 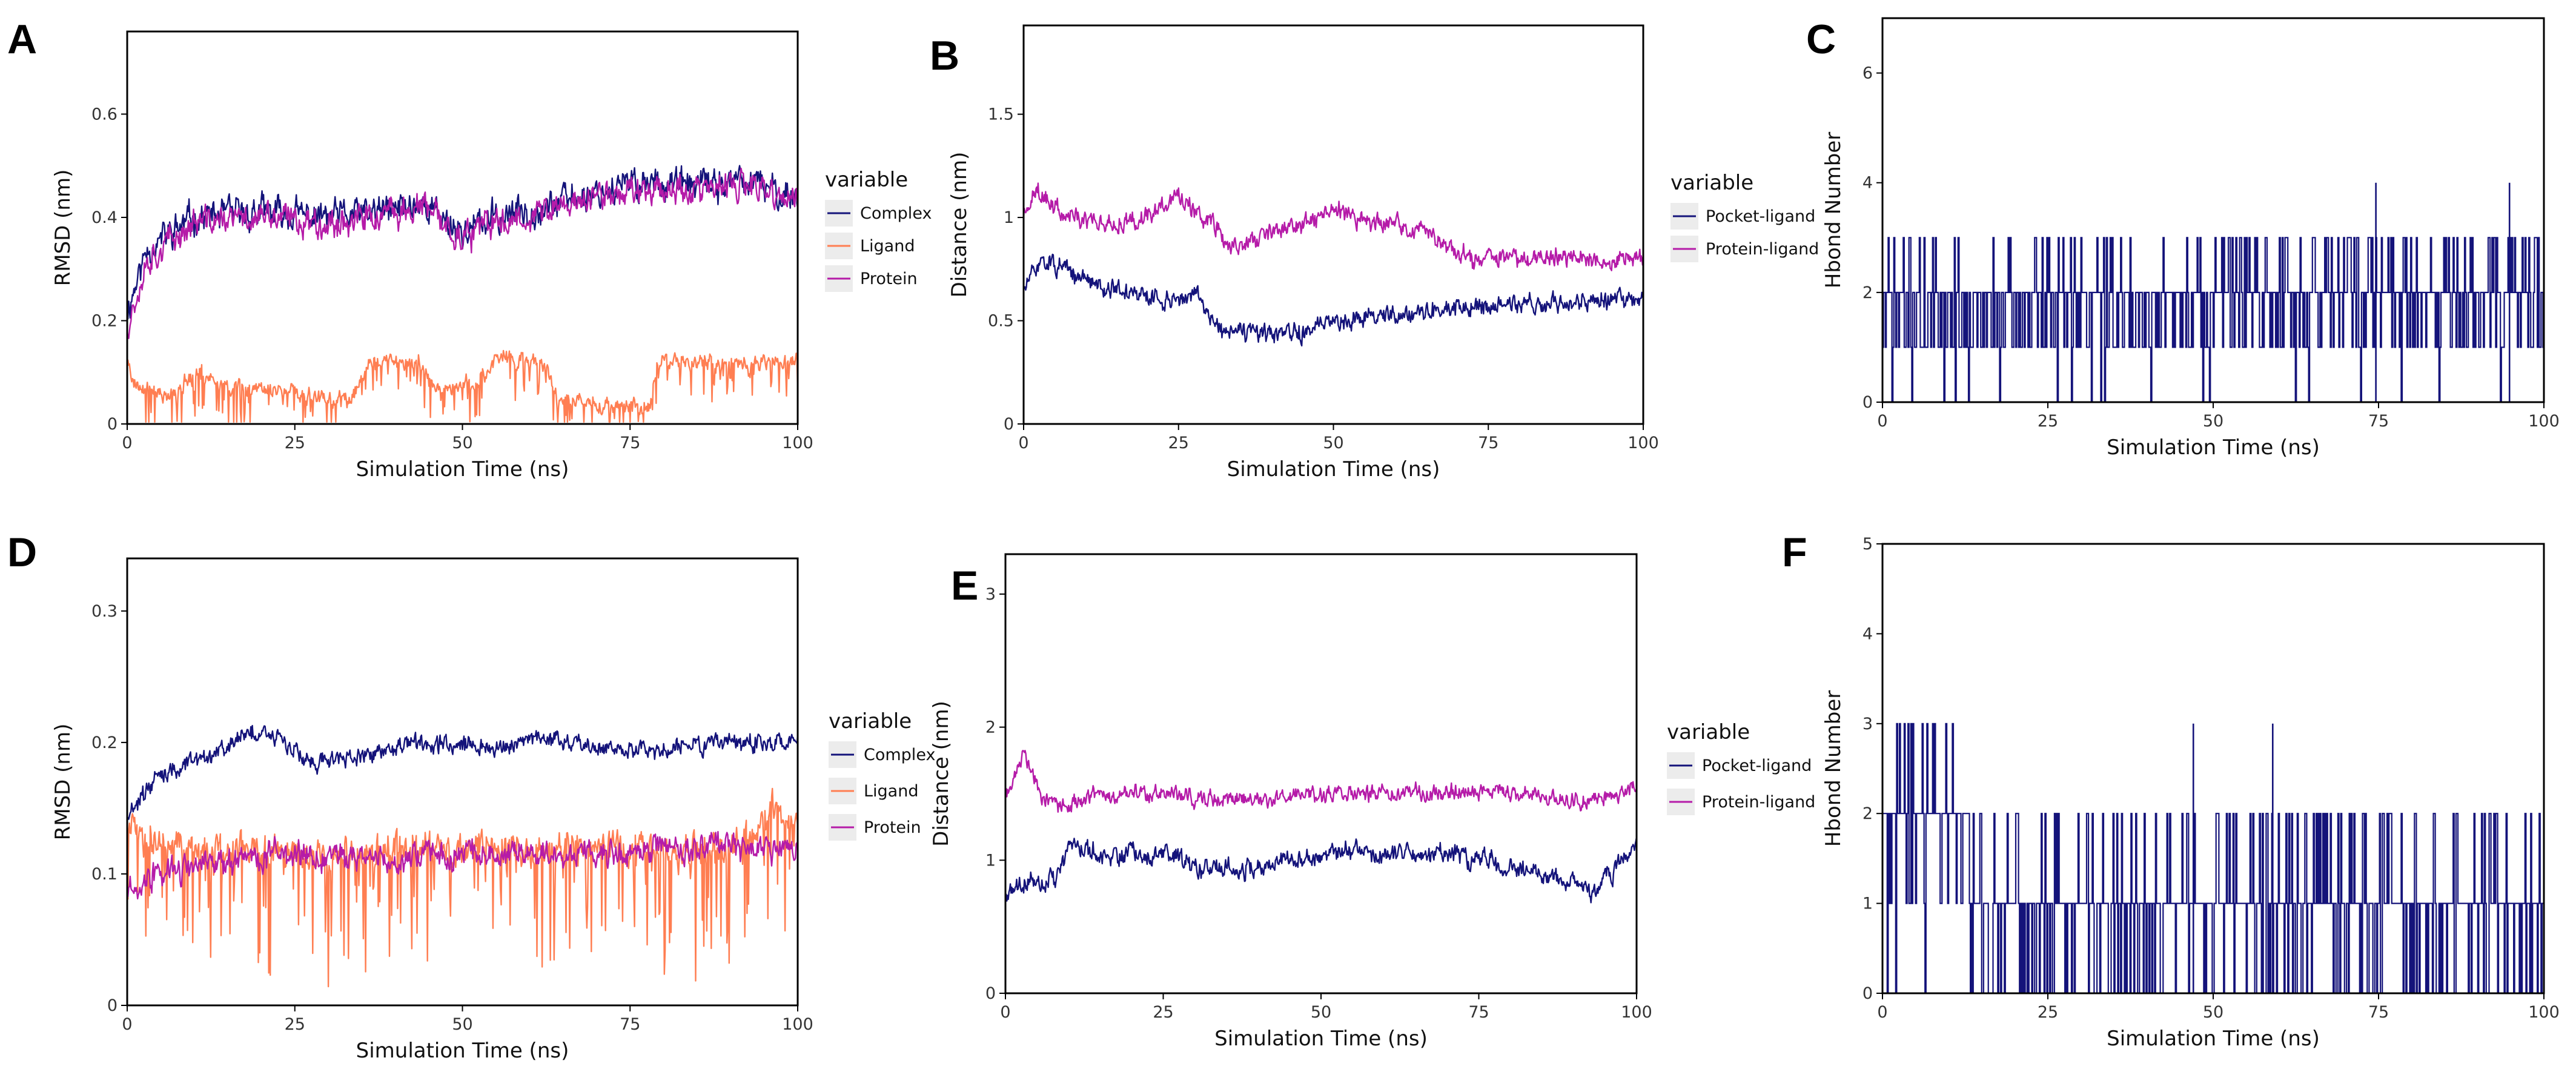 I want to click on y-tick-label: 5, so click(x=1867, y=544).